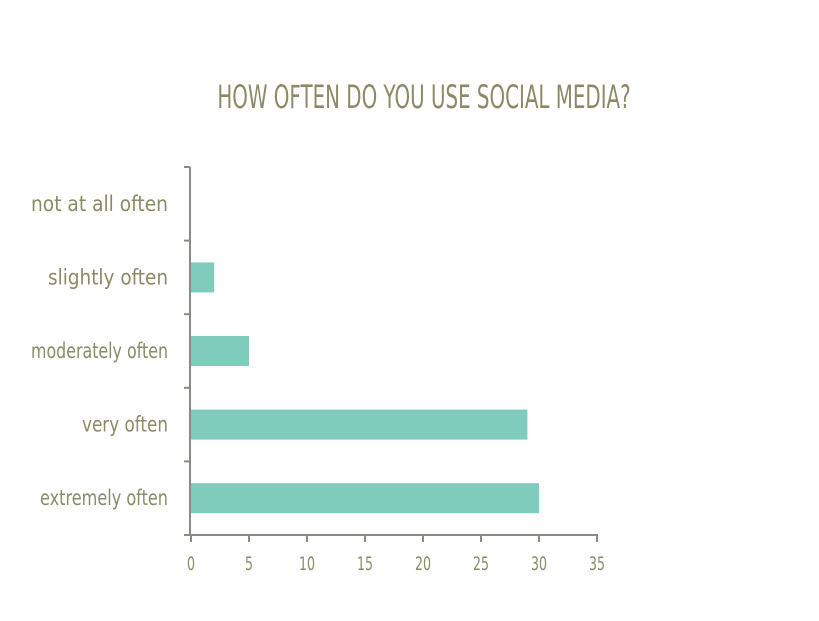  Describe the element at coordinates (481, 564) in the screenshot. I see `x-tick-label: 25` at that location.